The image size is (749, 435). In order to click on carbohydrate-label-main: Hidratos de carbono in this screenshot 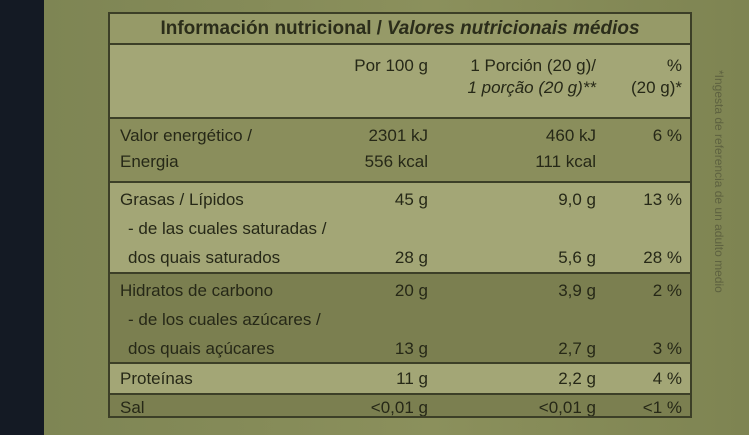, I will do `click(197, 290)`.